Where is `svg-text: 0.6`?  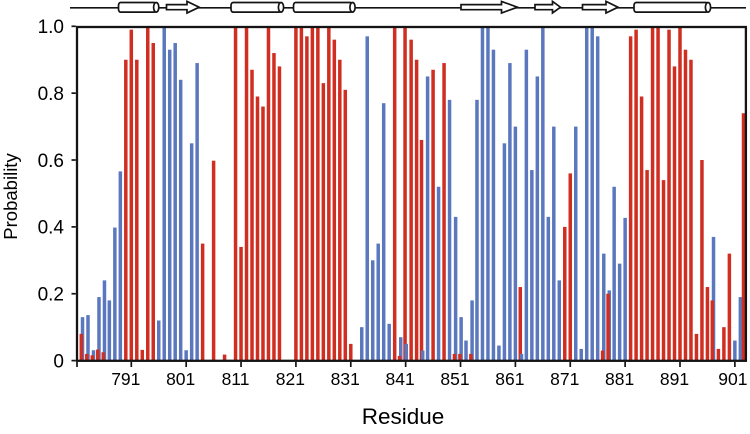 svg-text: 0.6 is located at coordinates (51, 161).